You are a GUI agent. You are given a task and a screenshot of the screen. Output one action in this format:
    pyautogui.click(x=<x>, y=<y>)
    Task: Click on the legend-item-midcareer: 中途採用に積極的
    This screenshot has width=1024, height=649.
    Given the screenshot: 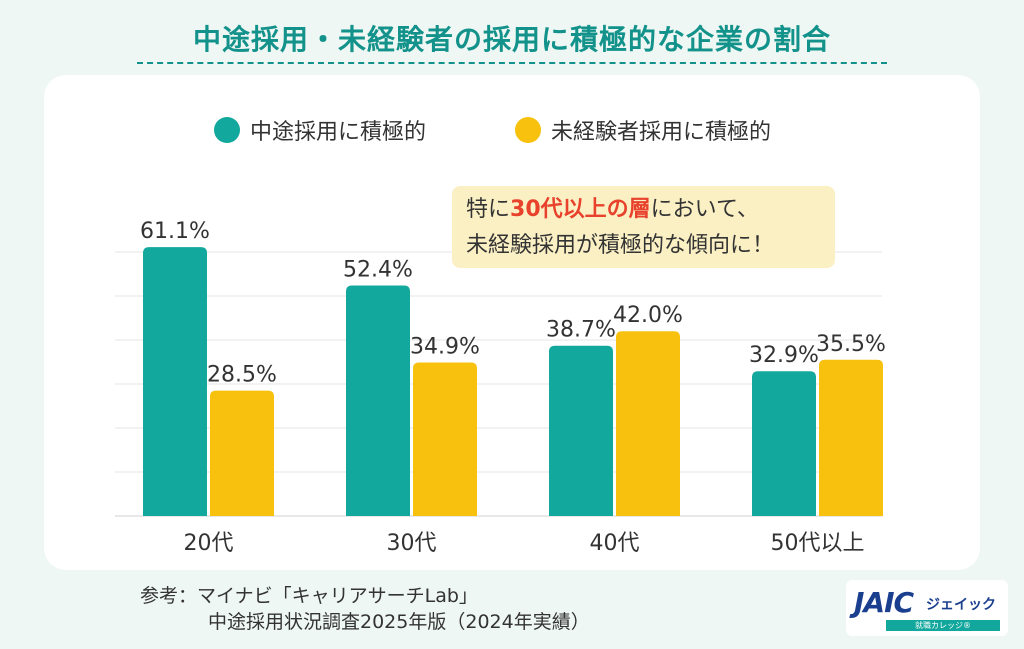 What is the action you would take?
    pyautogui.click(x=320, y=131)
    